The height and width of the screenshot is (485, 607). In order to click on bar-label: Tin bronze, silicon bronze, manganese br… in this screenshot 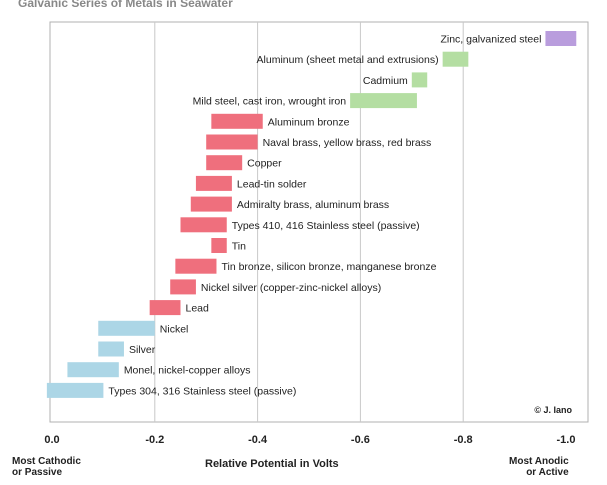, I will do `click(328, 267)`.